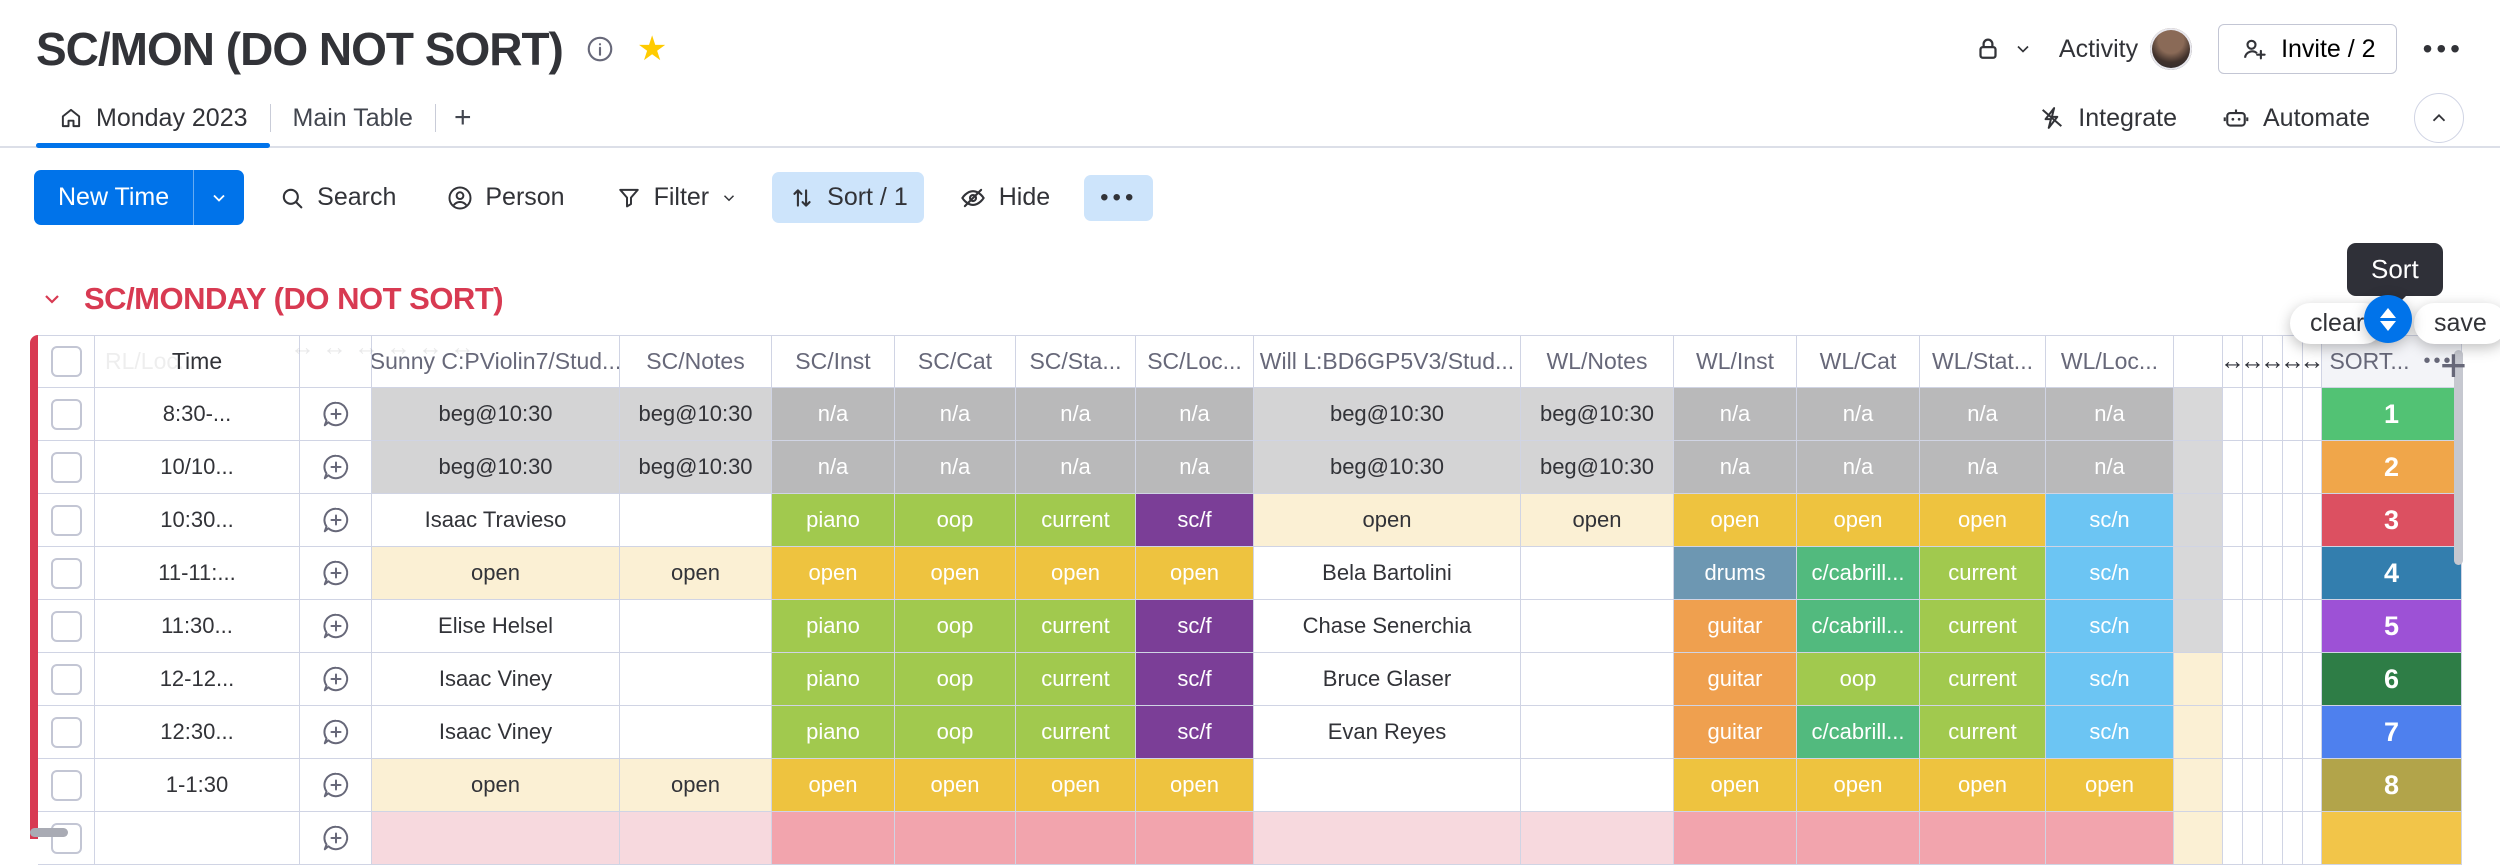 This screenshot has height=865, width=2500. What do you see at coordinates (2439, 118) in the screenshot?
I see `collapse-header-button` at bounding box center [2439, 118].